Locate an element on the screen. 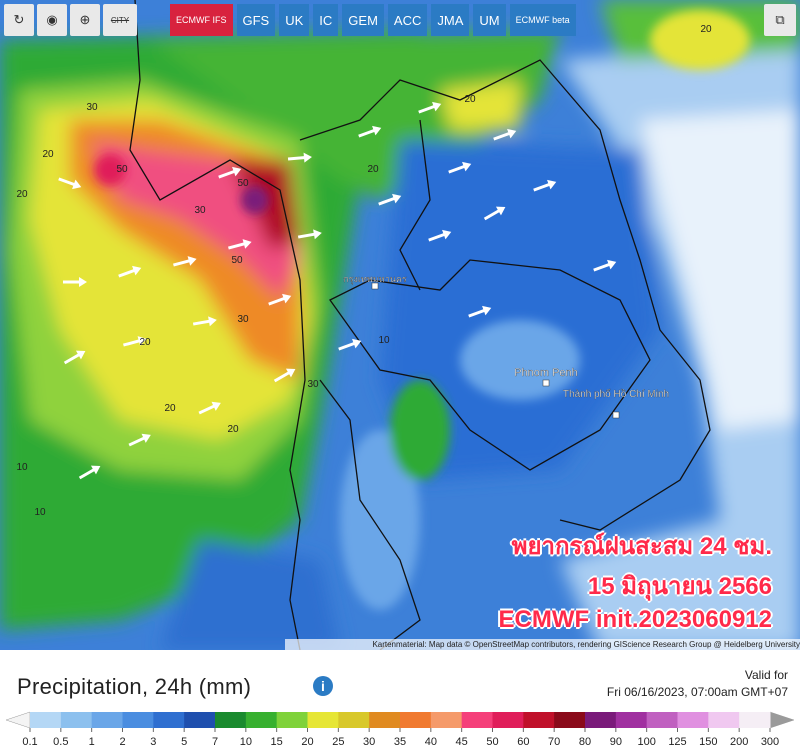 This screenshot has width=800, height=750. scale-label: 20 is located at coordinates (307, 742).